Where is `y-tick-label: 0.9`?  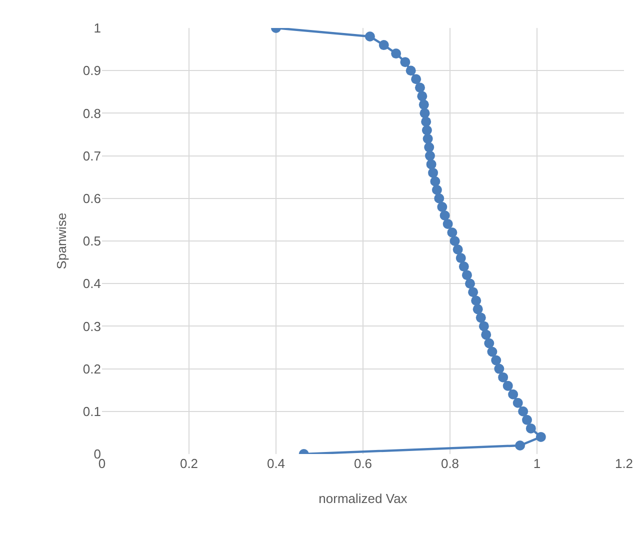 y-tick-label: 0.9 is located at coordinates (91, 70).